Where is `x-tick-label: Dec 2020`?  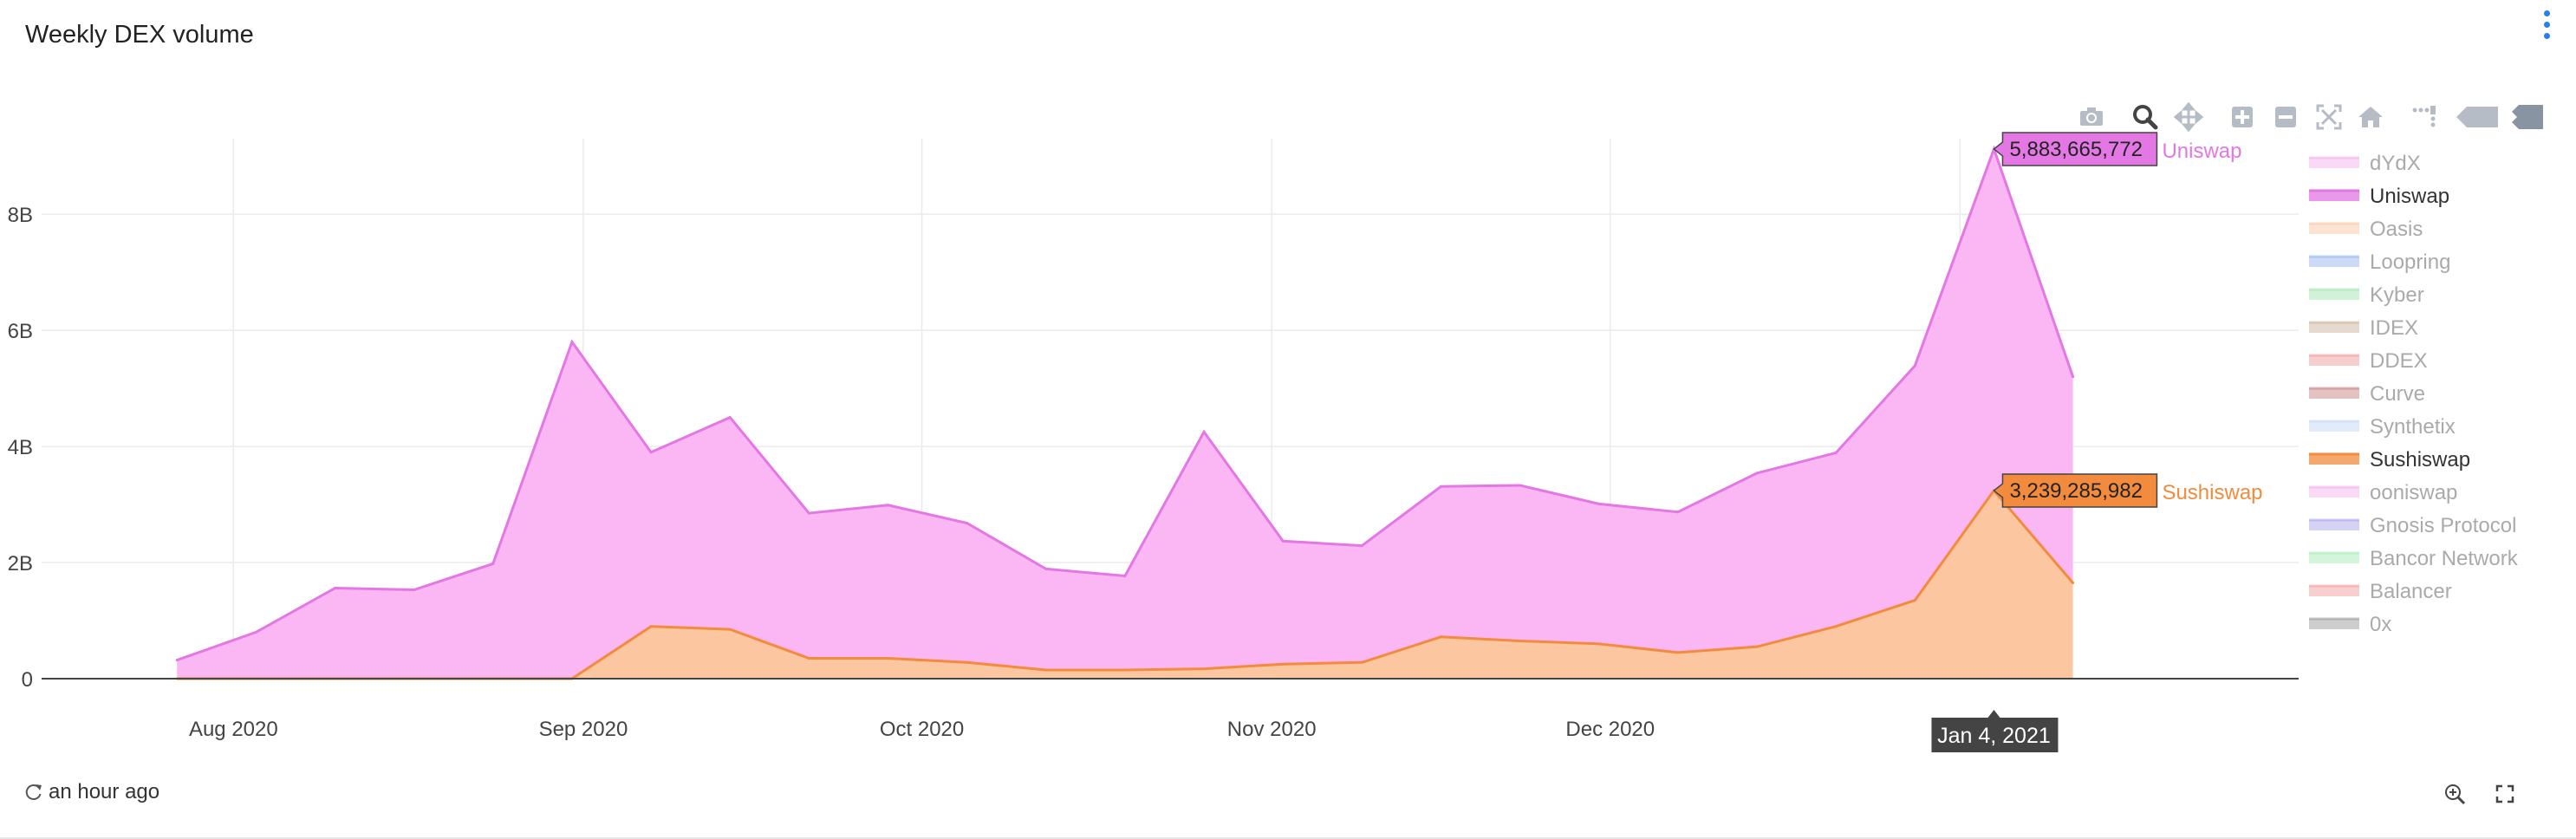 x-tick-label: Dec 2020 is located at coordinates (1610, 729).